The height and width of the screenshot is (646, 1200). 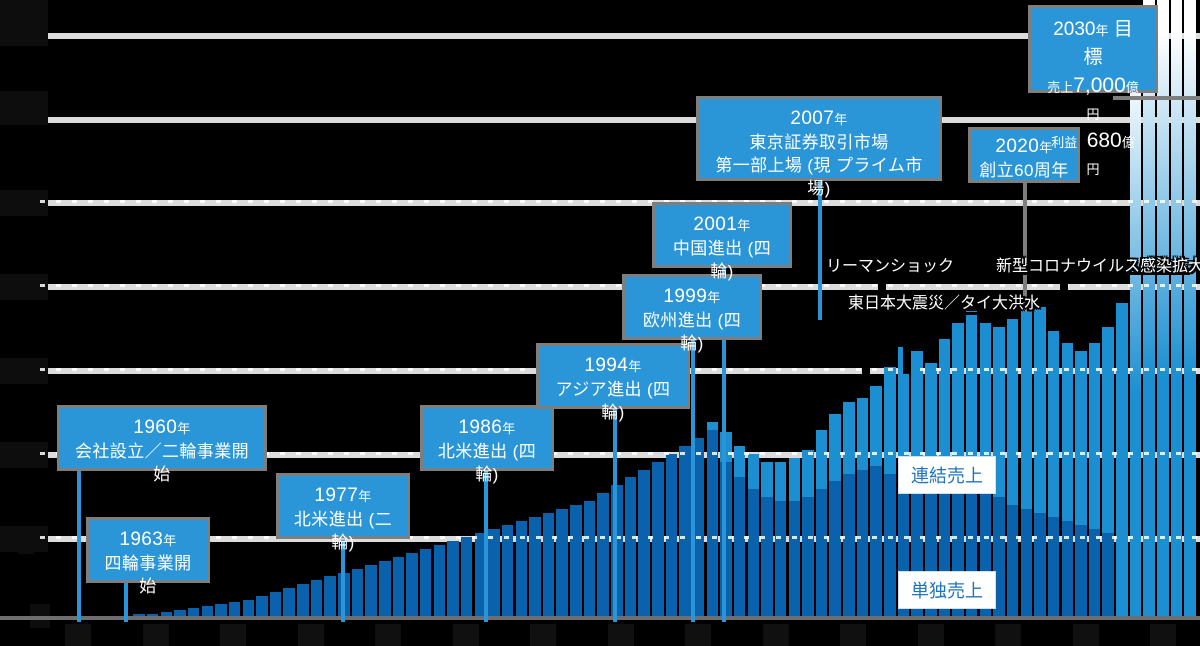 I want to click on event-label-covid: 新型コロナウイルス感染拡大, so click(x=1098, y=266).